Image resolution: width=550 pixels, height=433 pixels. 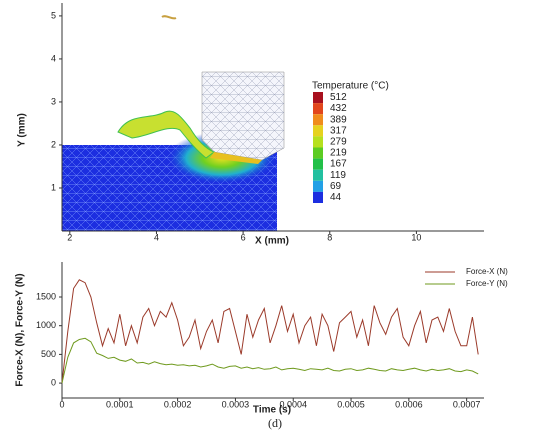 I want to click on x-tick-label: 4, so click(x=156, y=237).